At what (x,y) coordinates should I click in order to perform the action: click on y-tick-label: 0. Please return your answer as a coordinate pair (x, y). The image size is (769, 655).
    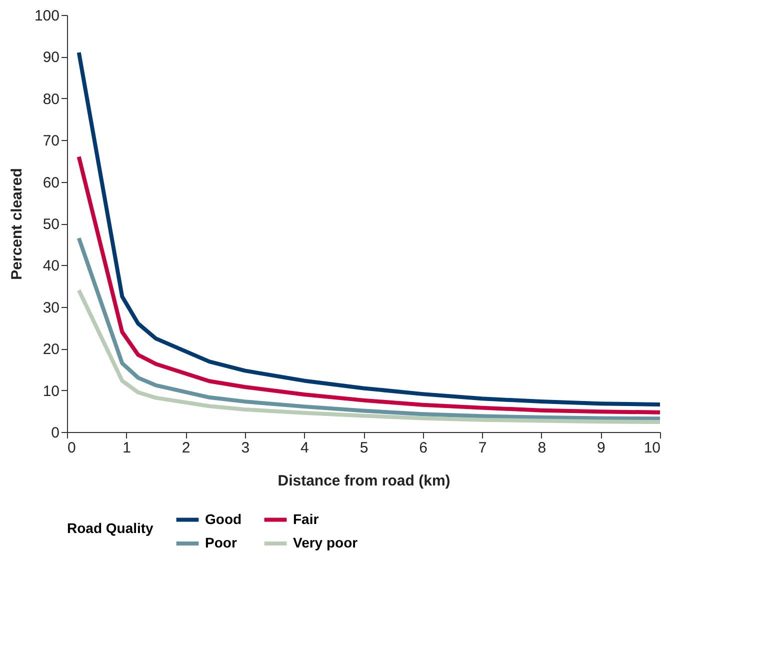
    Looking at the image, I should click on (55, 433).